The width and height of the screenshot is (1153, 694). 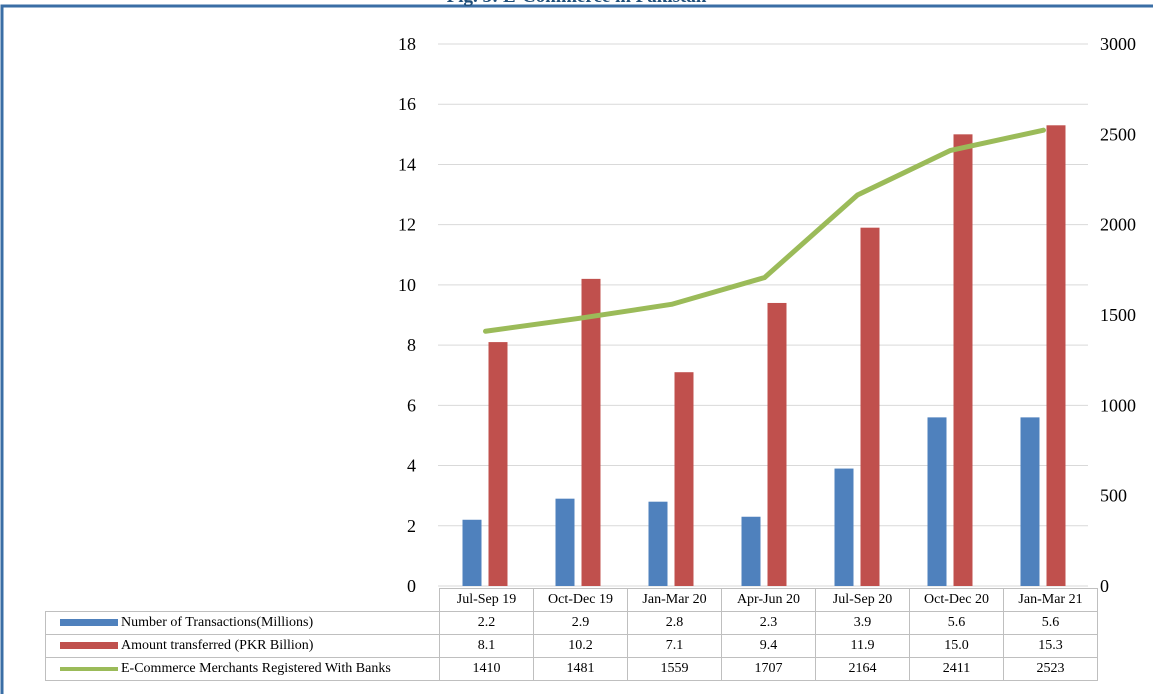 I want to click on value-cell: 2411, so click(x=956, y=669).